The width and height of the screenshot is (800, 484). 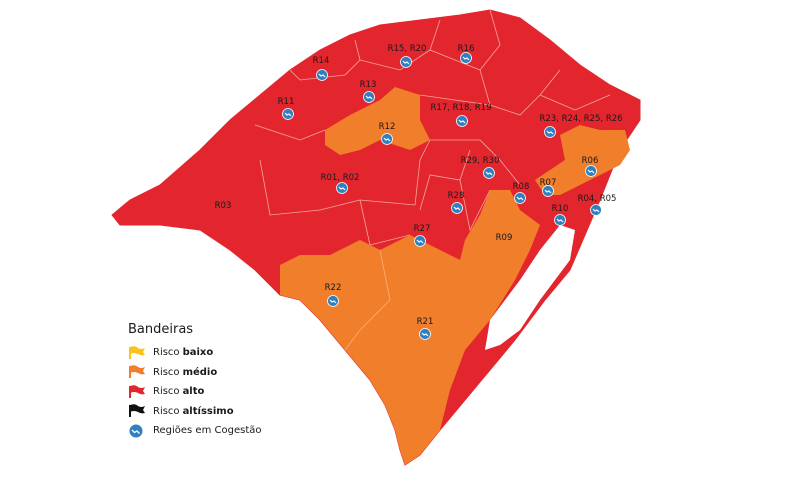 I want to click on region-label: R09, so click(x=504, y=238).